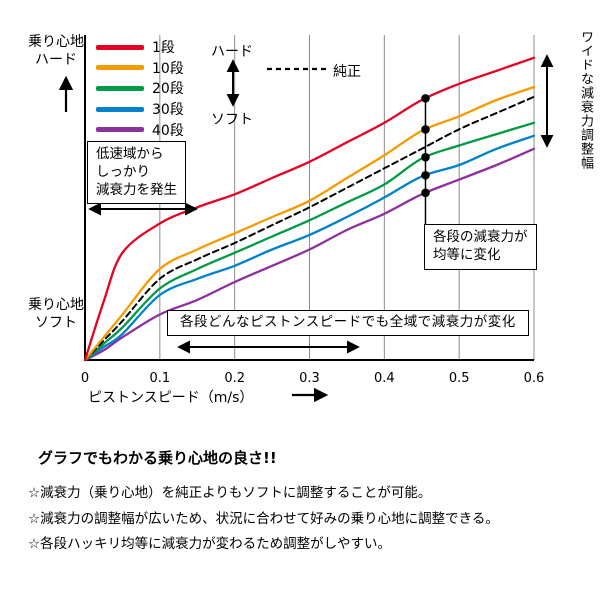 The height and width of the screenshot is (600, 600). What do you see at coordinates (534, 378) in the screenshot?
I see `x-tick-label: 0.6` at bounding box center [534, 378].